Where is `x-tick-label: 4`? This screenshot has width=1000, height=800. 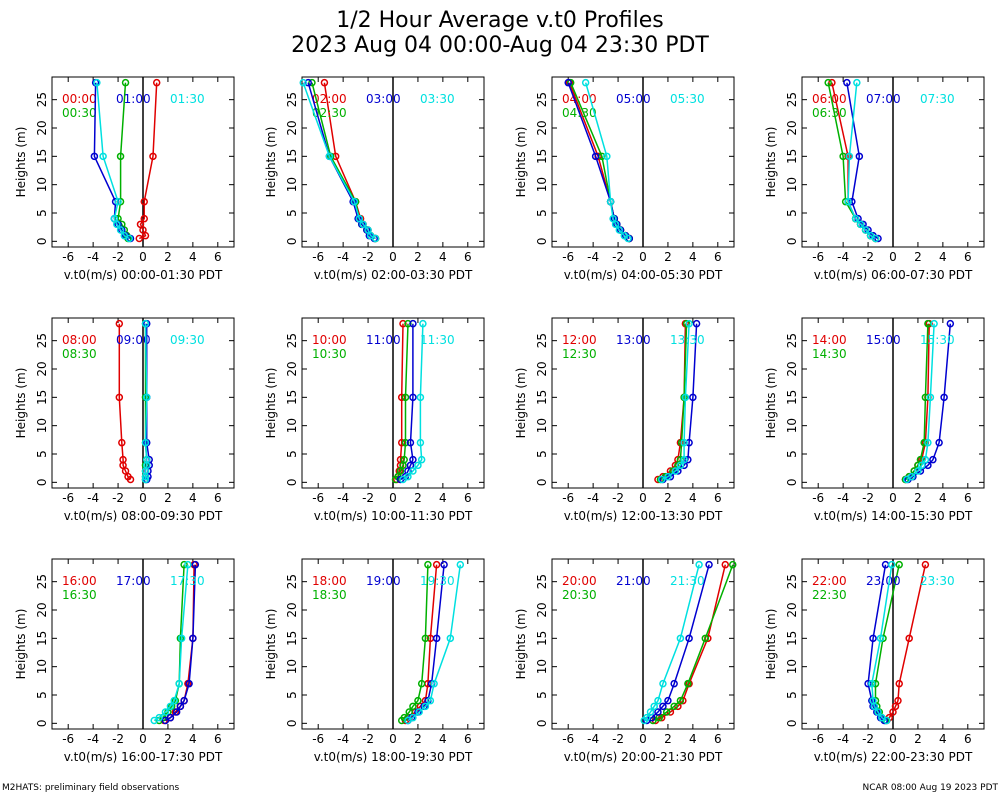 x-tick-label: 4 is located at coordinates (443, 739).